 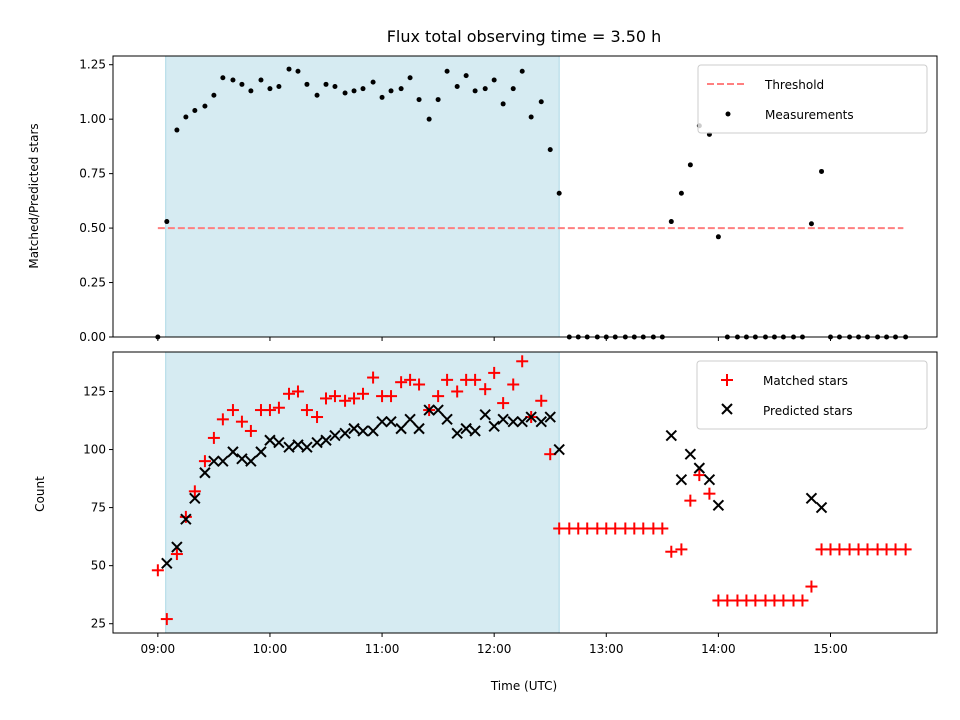 What do you see at coordinates (727, 409) in the screenshot?
I see `legend-predicted-marker` at bounding box center [727, 409].